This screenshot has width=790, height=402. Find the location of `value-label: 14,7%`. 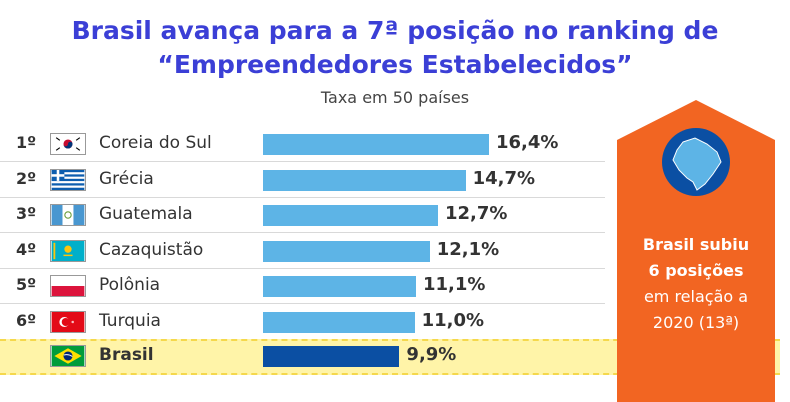

value-label: 14,7% is located at coordinates (504, 178).